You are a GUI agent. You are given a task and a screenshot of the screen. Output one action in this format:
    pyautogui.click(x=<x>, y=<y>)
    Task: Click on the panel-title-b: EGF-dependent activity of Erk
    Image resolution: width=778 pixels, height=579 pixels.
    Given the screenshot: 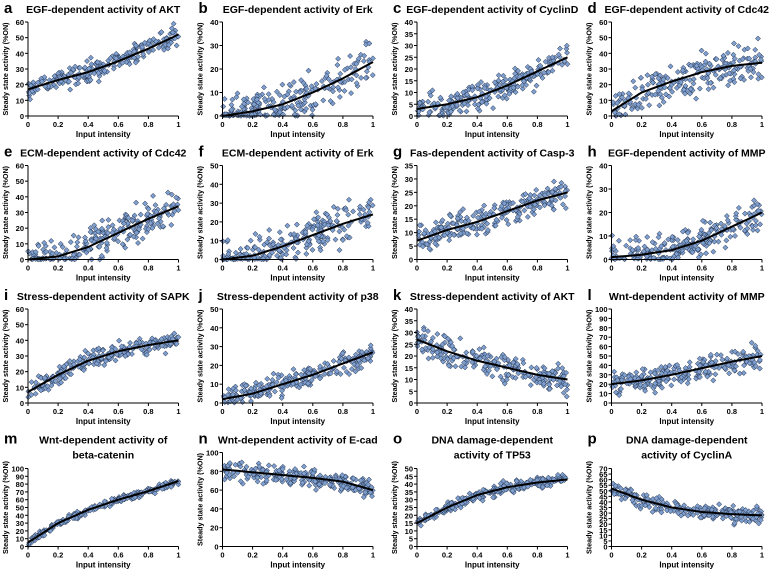 What is the action you would take?
    pyautogui.click(x=298, y=10)
    